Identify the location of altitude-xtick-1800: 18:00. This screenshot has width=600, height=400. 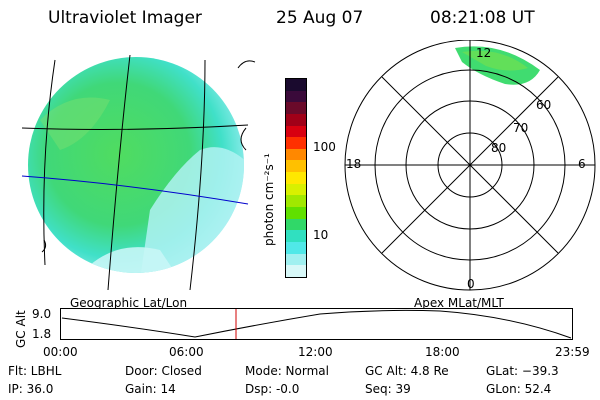
(442, 352).